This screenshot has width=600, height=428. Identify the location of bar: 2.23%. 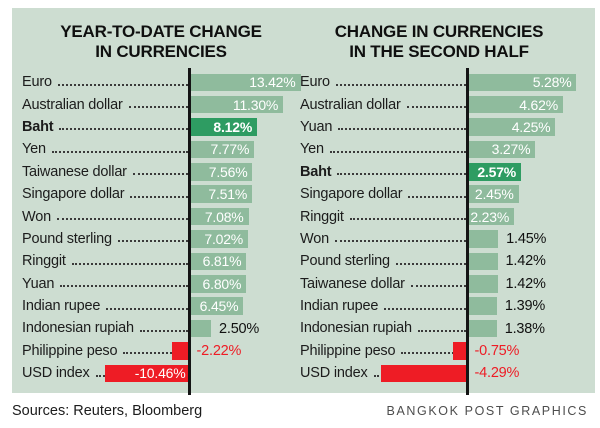
(491, 216).